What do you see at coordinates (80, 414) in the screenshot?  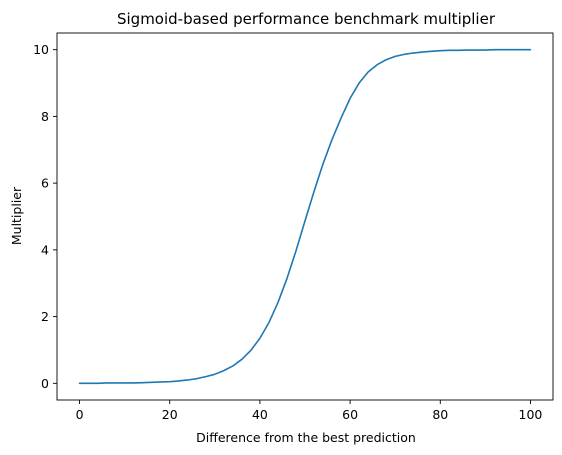 I see `x-tick-label: 0` at bounding box center [80, 414].